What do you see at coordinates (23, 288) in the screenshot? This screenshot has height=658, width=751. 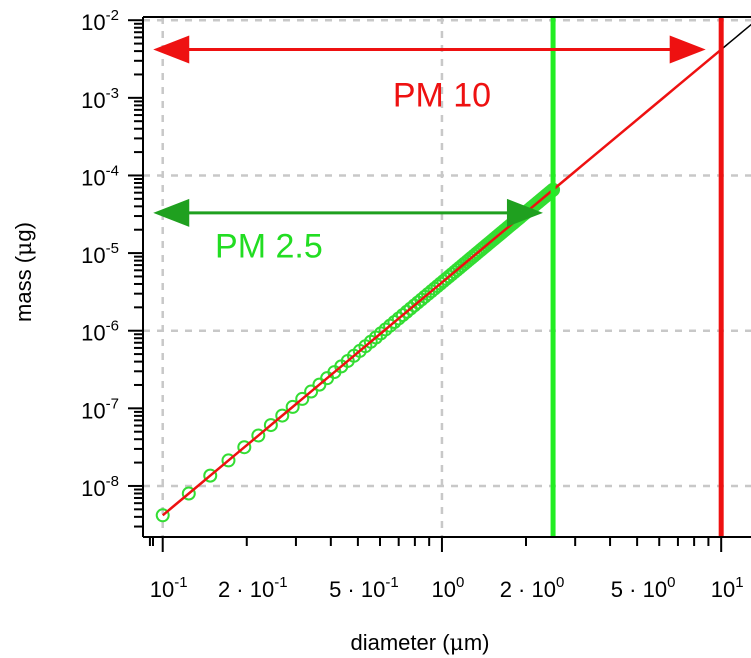 I see `y-axis-title-part: mass (` at bounding box center [23, 288].